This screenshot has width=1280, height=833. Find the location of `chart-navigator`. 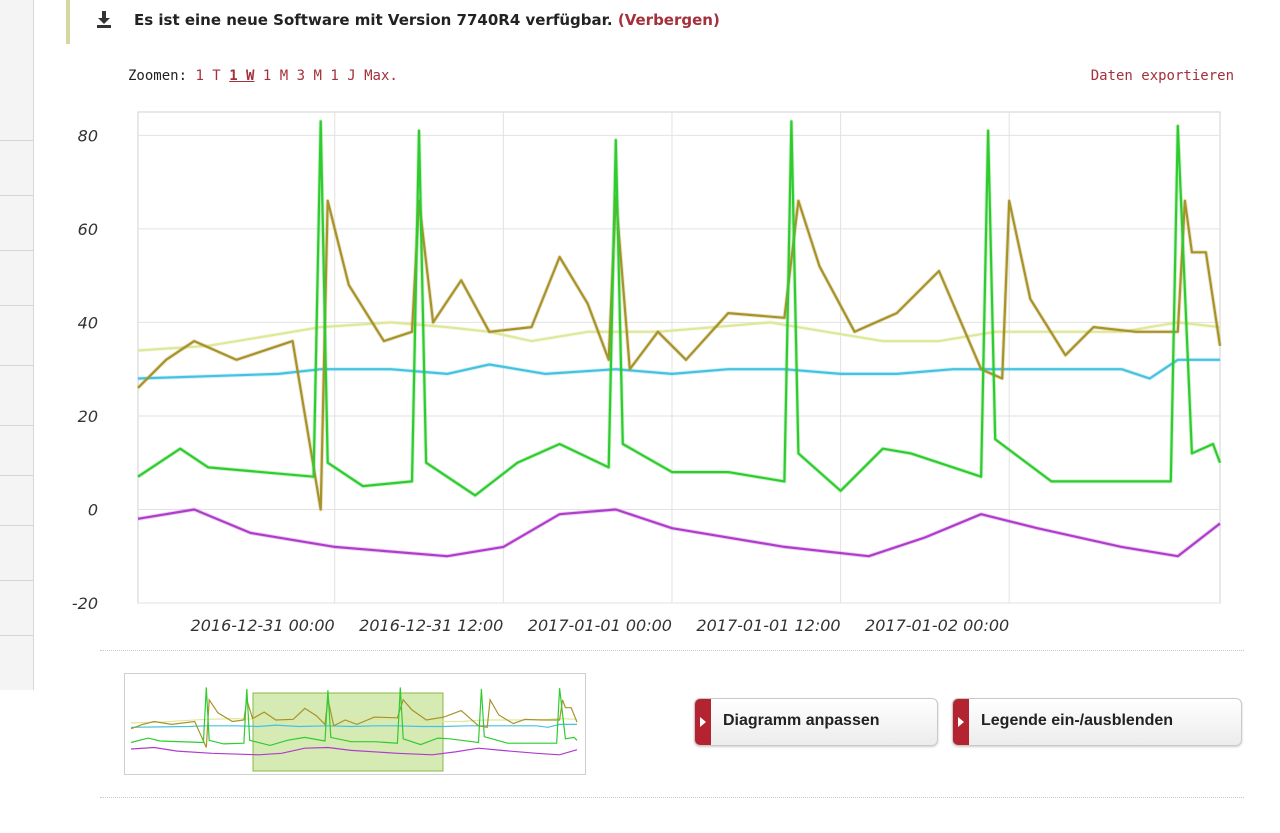

chart-navigator is located at coordinates (355, 724).